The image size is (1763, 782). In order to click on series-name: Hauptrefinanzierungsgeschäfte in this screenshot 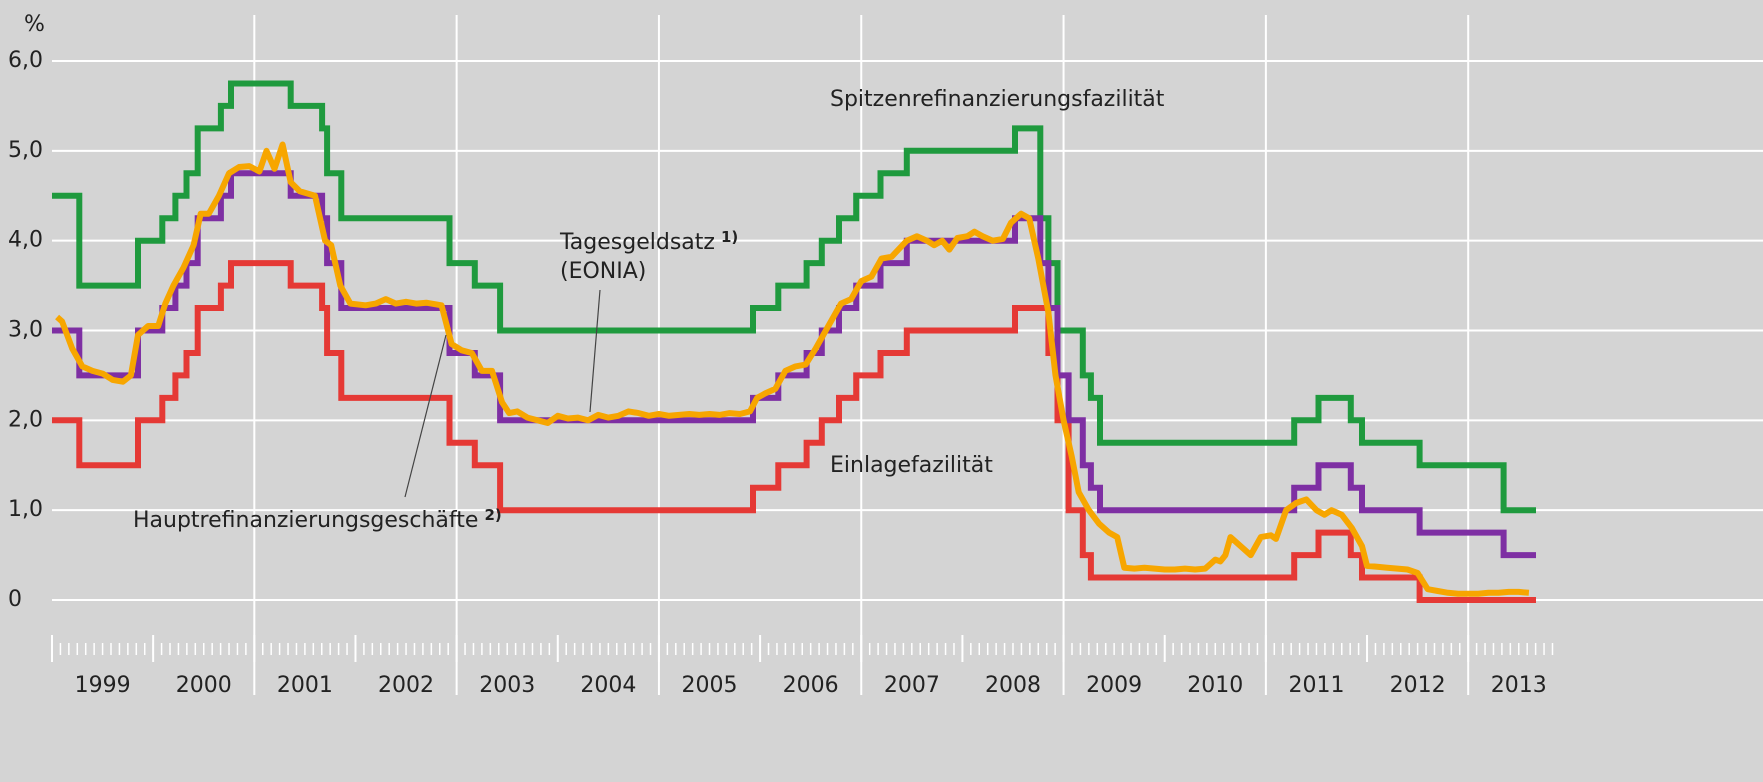, I will do `click(305, 520)`.